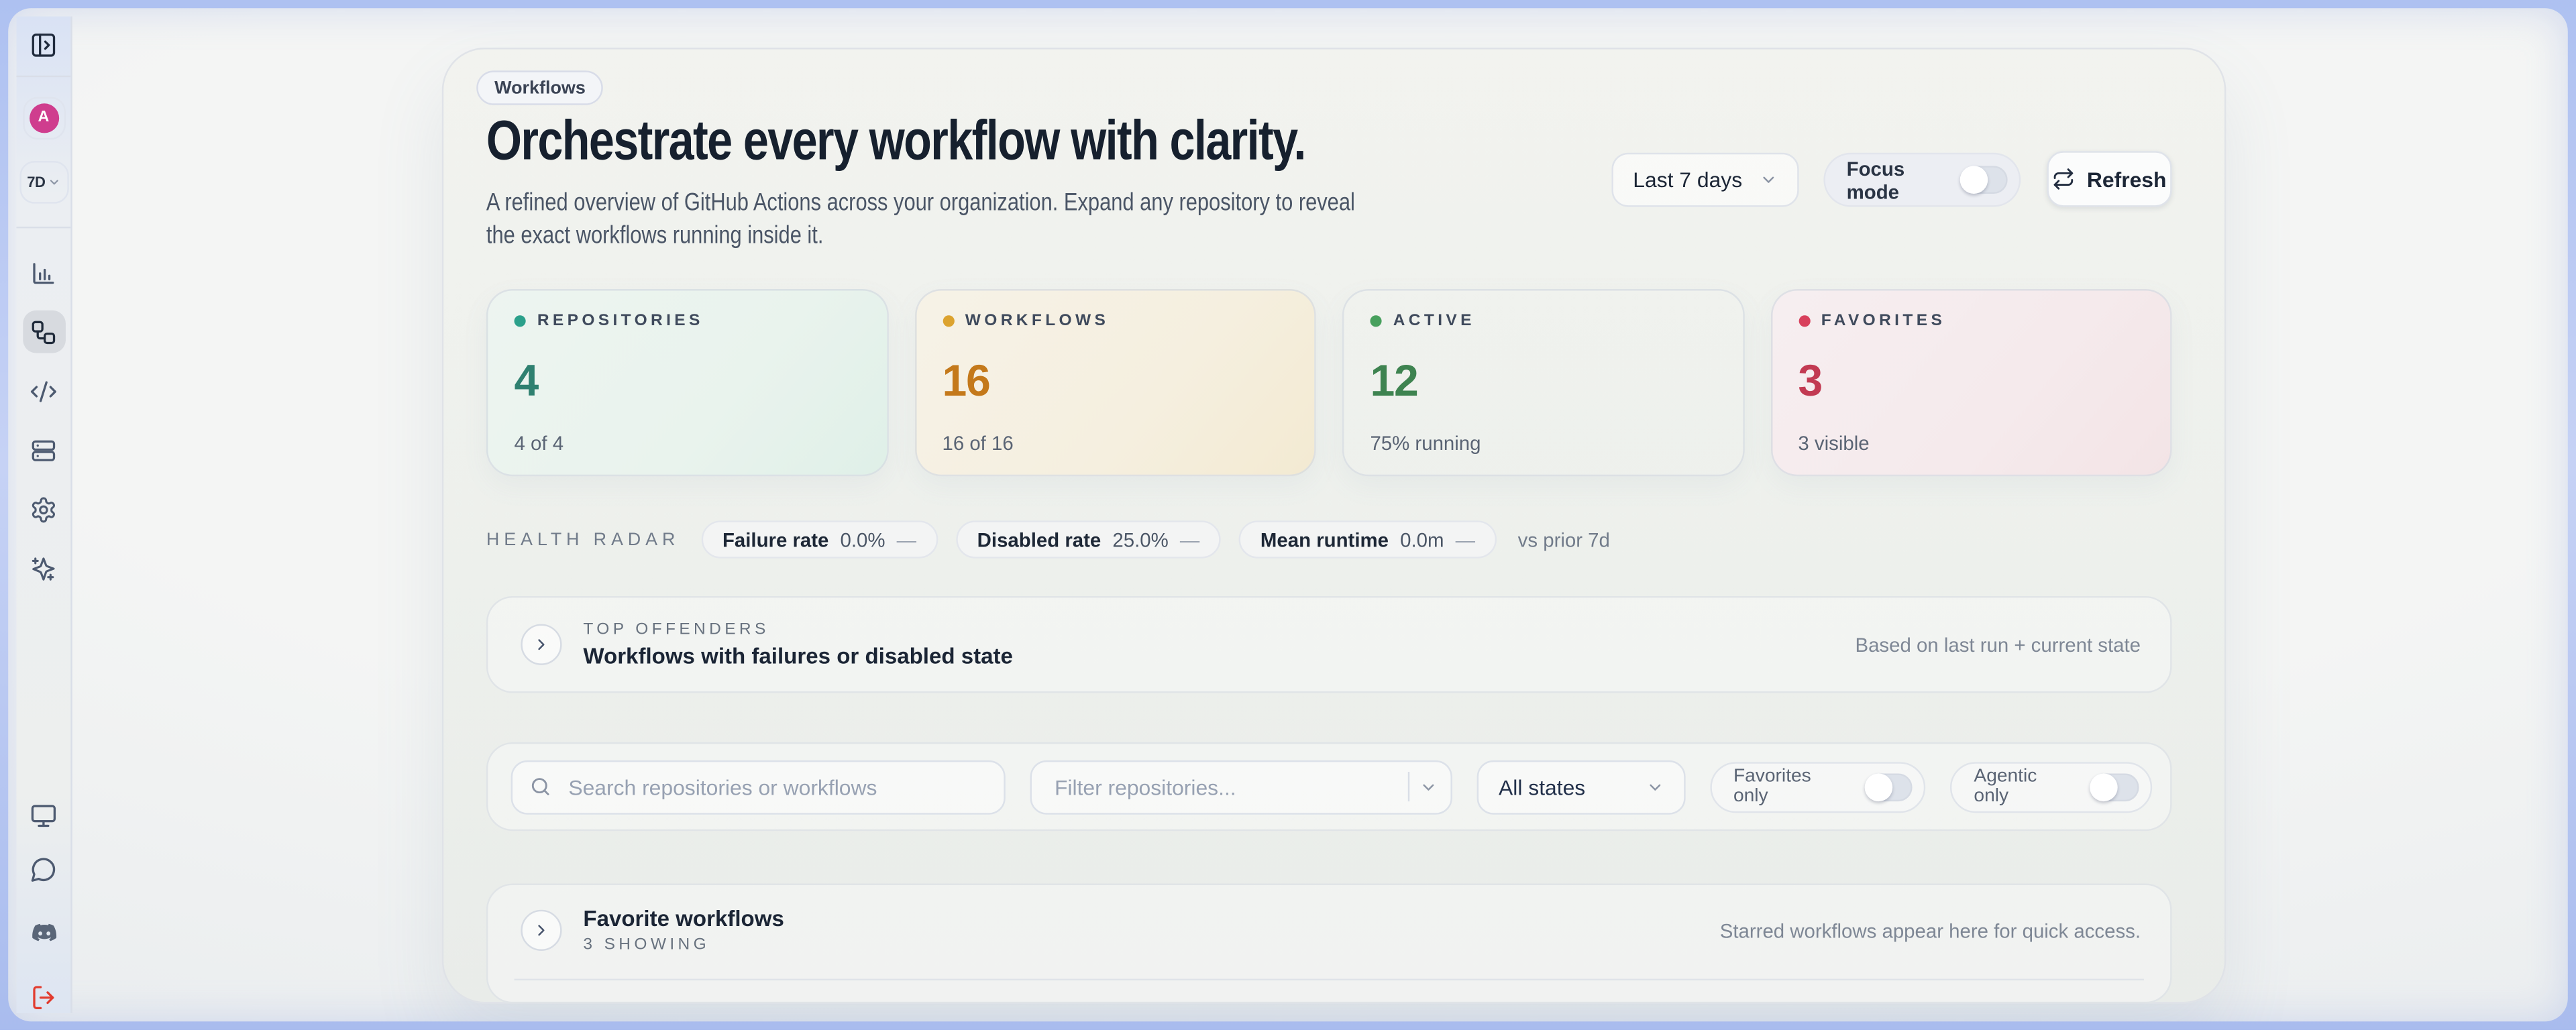 Image resolution: width=2576 pixels, height=1030 pixels. I want to click on focus-mode-toggle, so click(1984, 180).